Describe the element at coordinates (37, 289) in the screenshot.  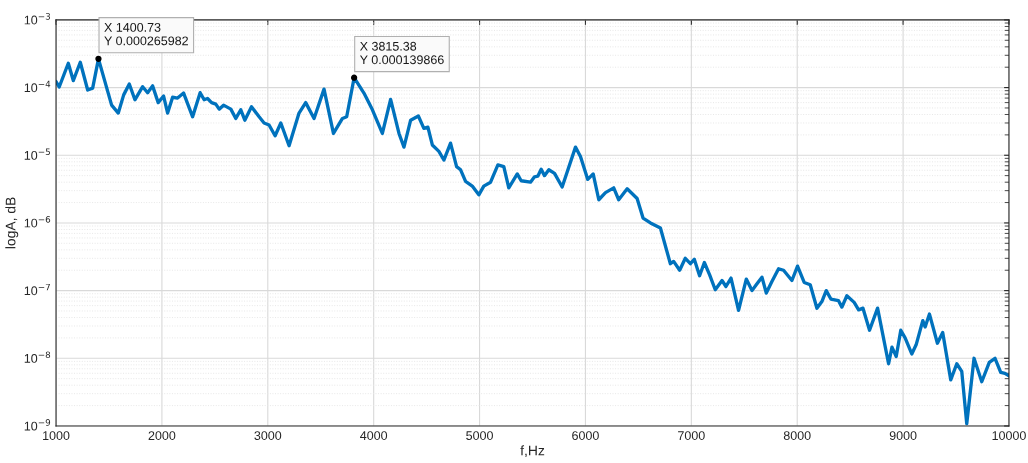
I see `y-tick-label: 10$^{−7}$` at that location.